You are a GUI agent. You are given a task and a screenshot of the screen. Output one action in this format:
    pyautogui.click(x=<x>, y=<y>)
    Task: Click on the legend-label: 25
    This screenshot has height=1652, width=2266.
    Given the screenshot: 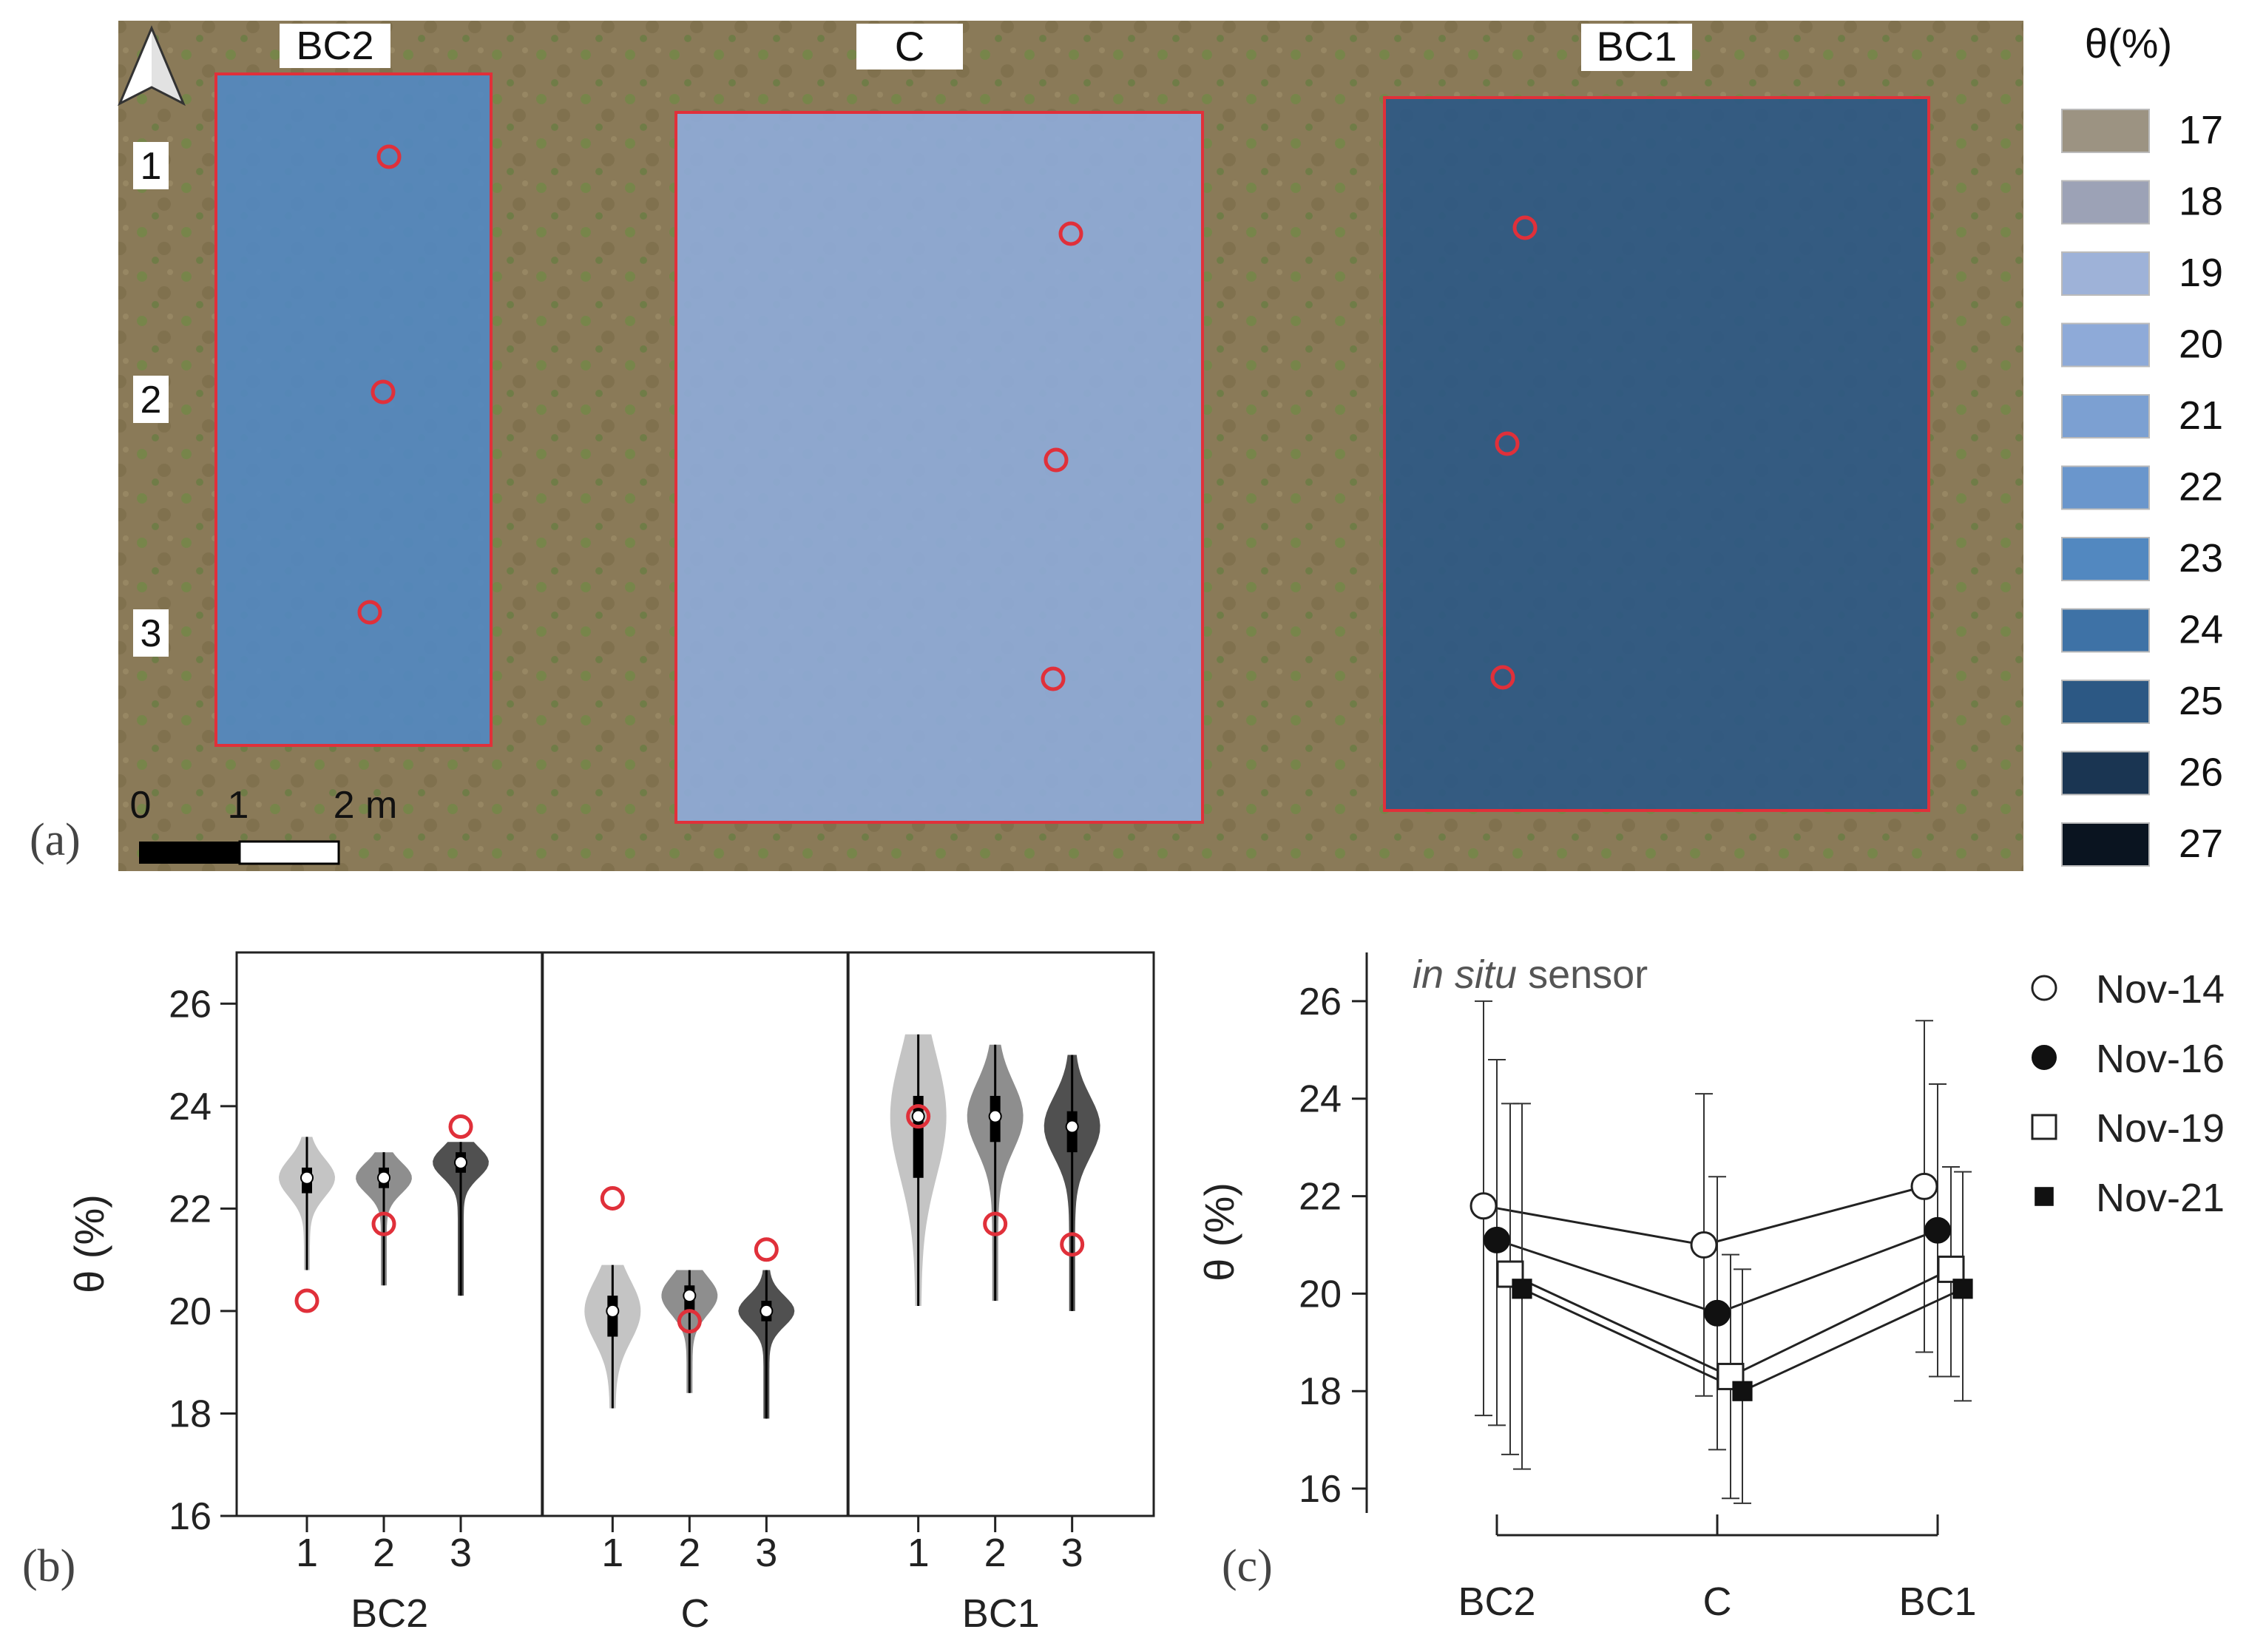 What is the action you would take?
    pyautogui.click(x=2201, y=701)
    